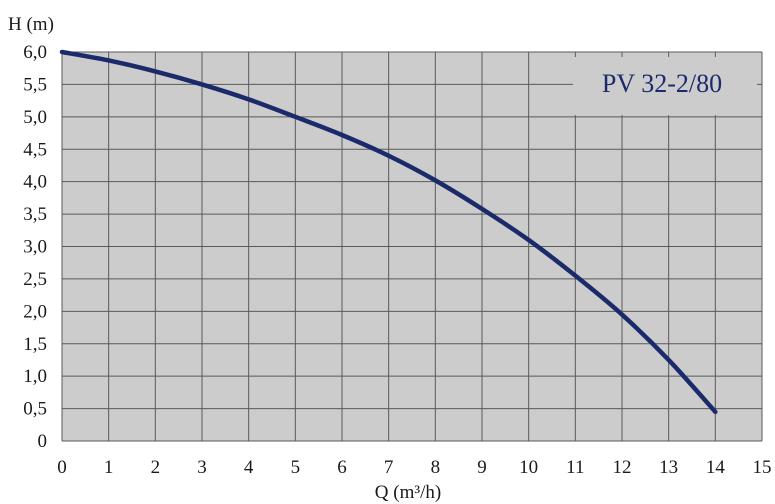  Describe the element at coordinates (716, 467) in the screenshot. I see `x-tick-label: 14` at that location.